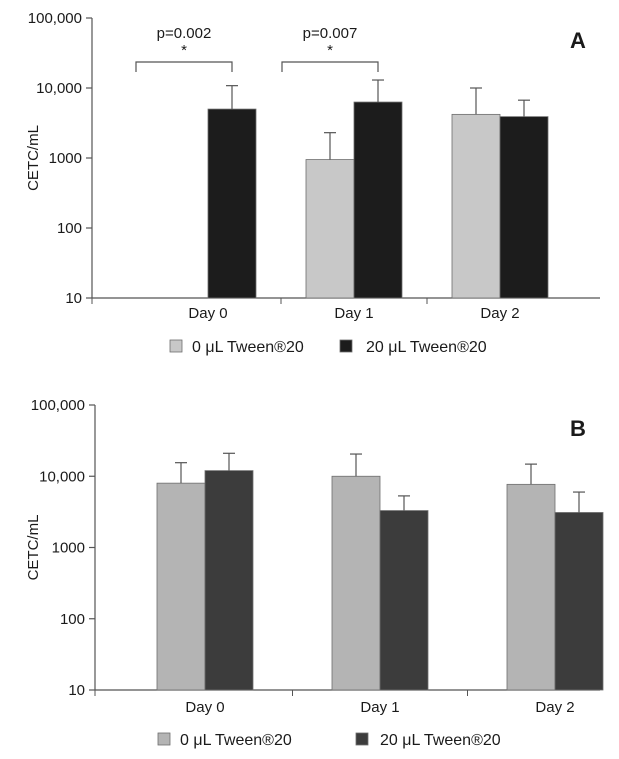 The image size is (619, 759). I want to click on bar-a-s1-c2, so click(524, 207).